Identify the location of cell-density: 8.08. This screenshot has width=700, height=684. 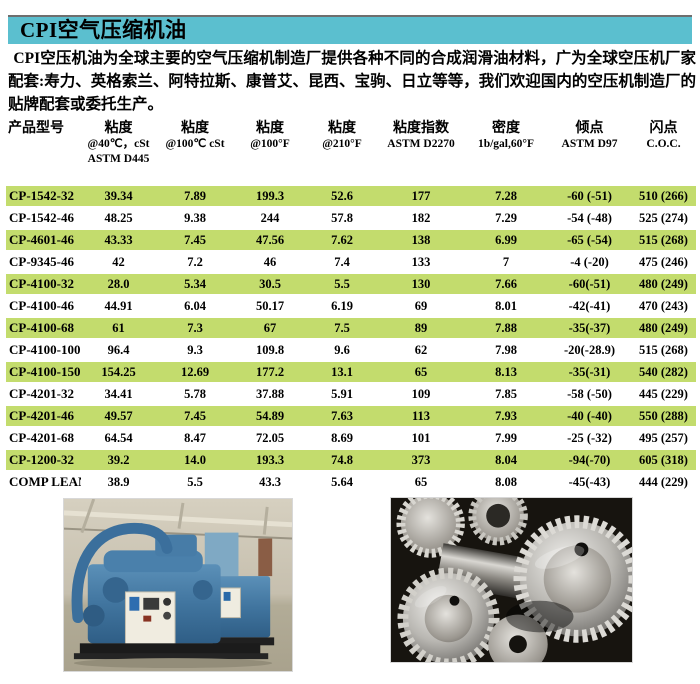
(506, 481).